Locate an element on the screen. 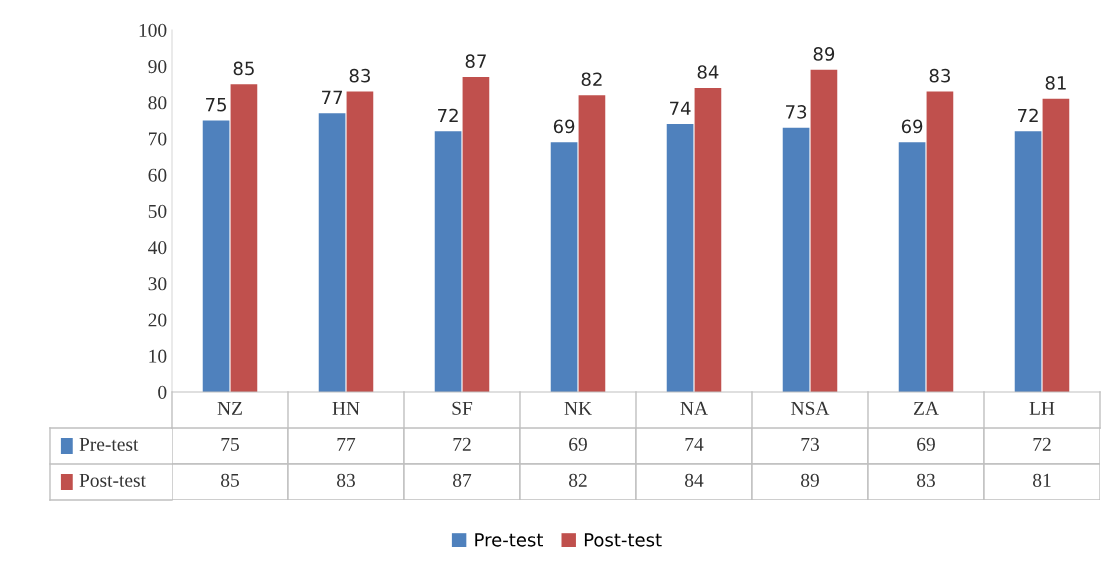 The height and width of the screenshot is (575, 1114). y-tick-label: 70 is located at coordinates (157, 139).